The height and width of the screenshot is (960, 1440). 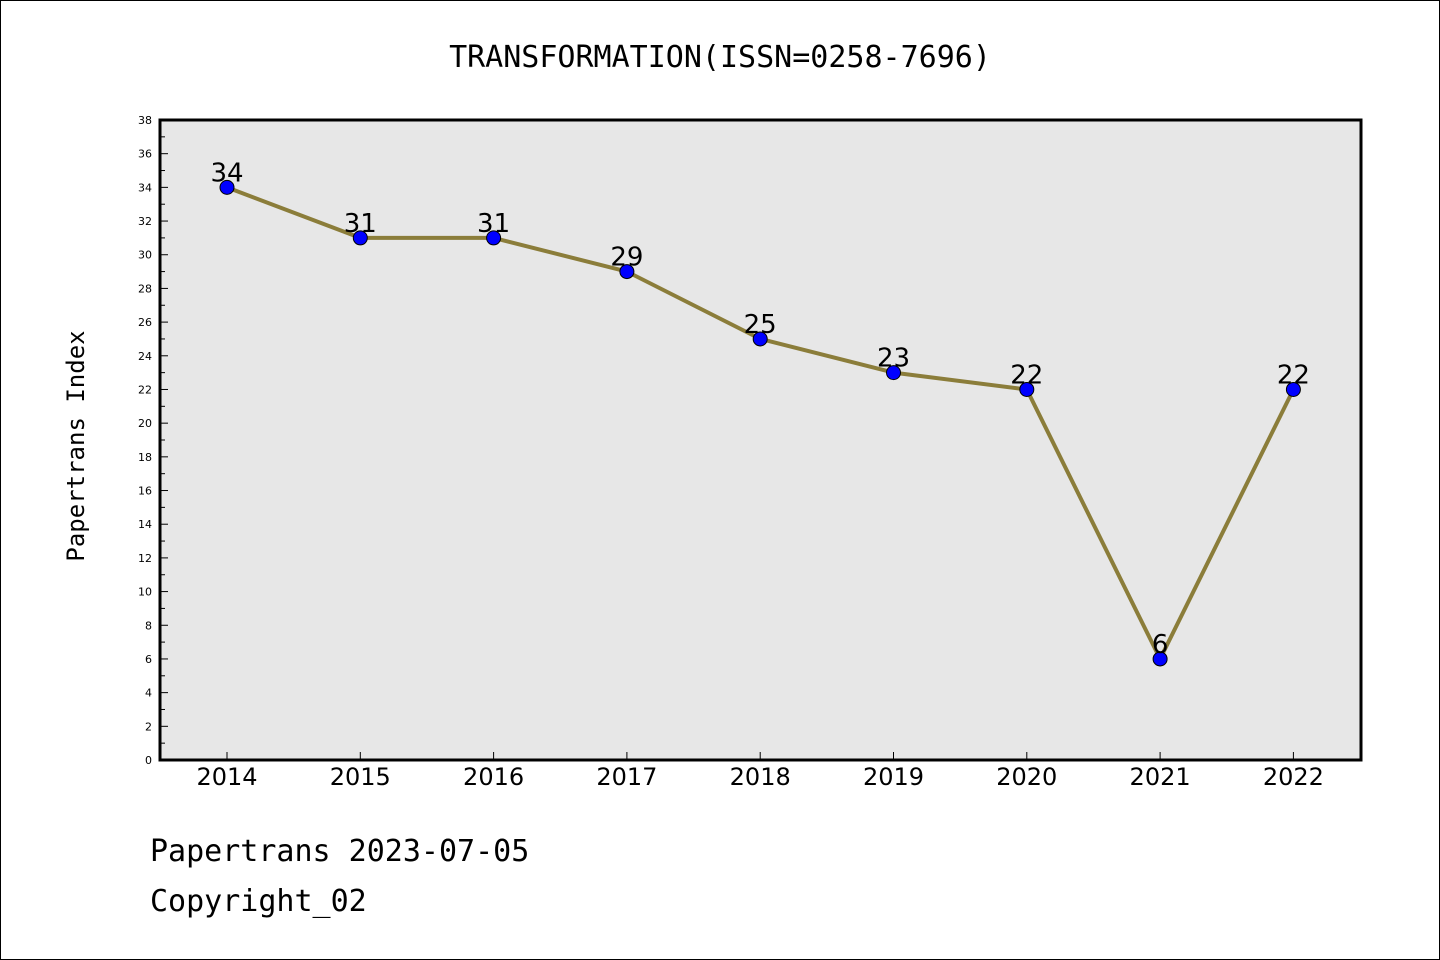 What do you see at coordinates (626, 258) in the screenshot?
I see `data-label: 29` at bounding box center [626, 258].